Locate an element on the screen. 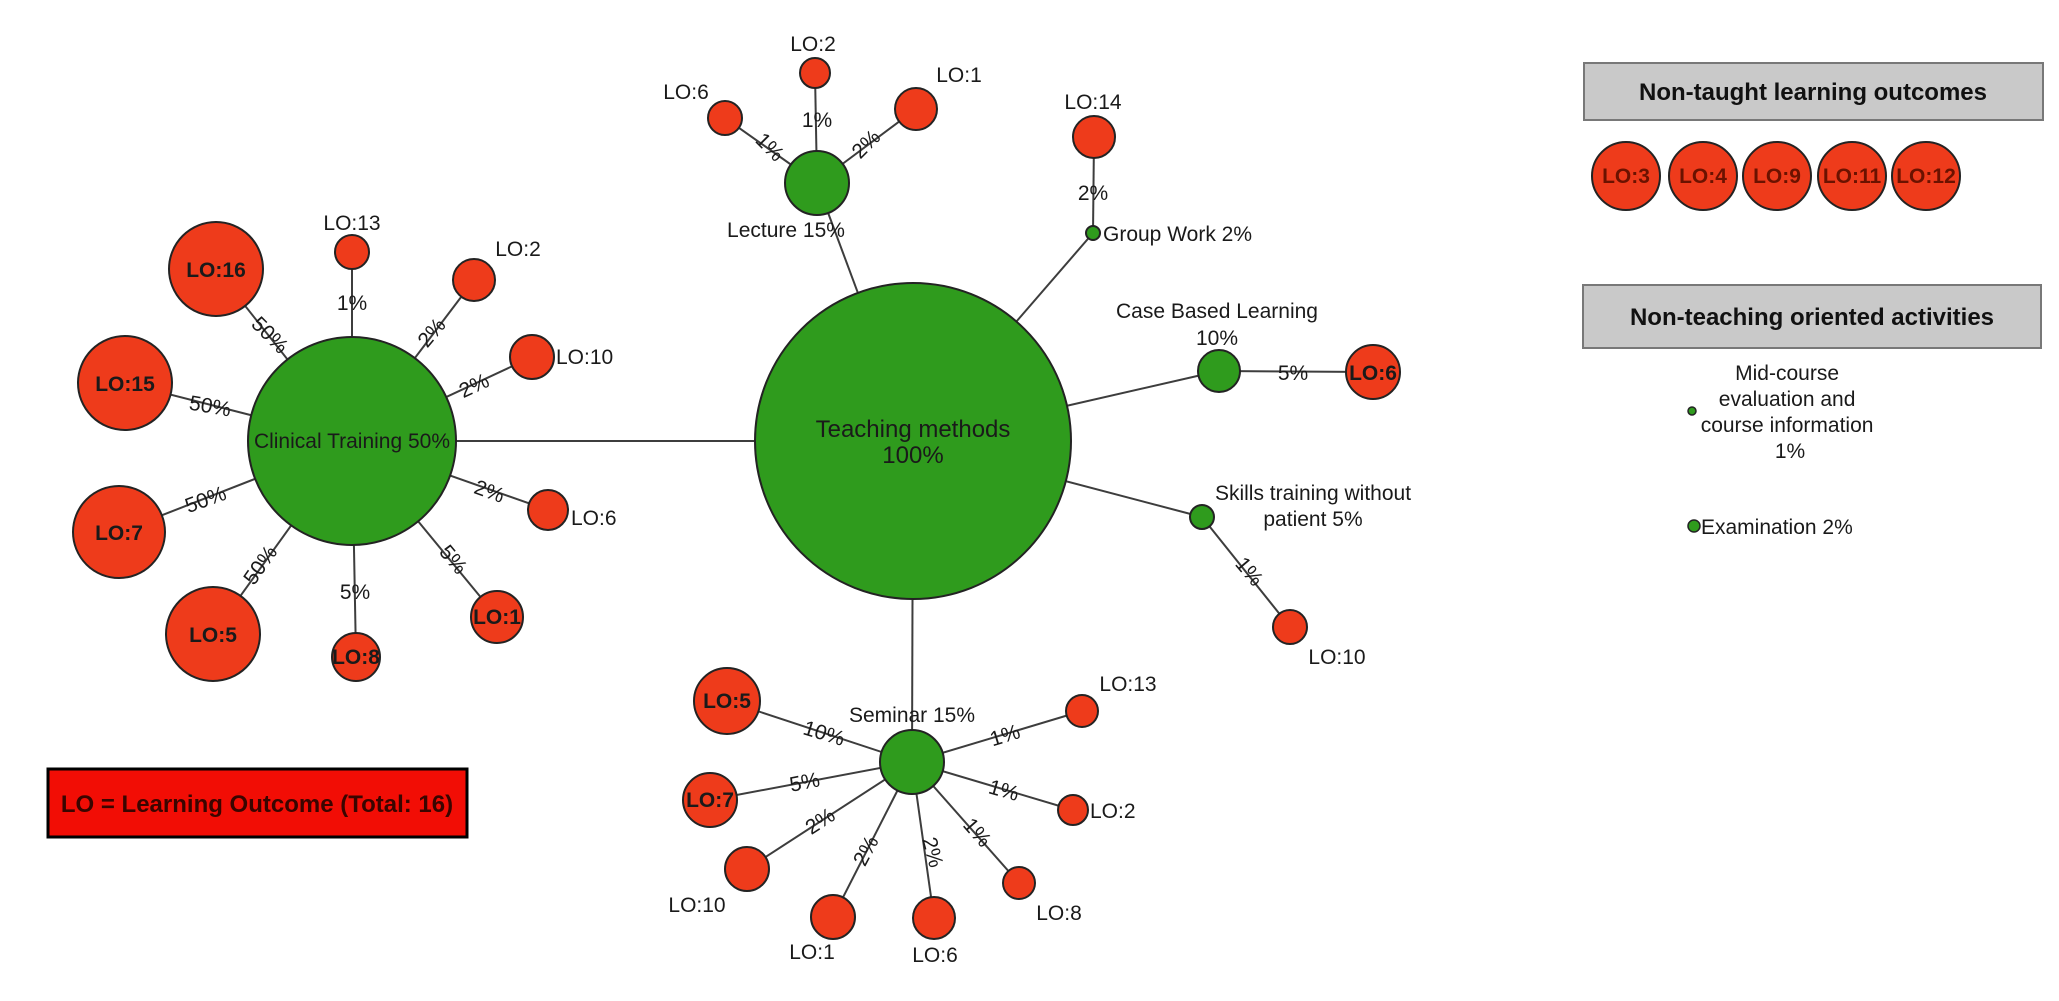  edge-label-clinical-cl-lo13: 1% is located at coordinates (352, 303).